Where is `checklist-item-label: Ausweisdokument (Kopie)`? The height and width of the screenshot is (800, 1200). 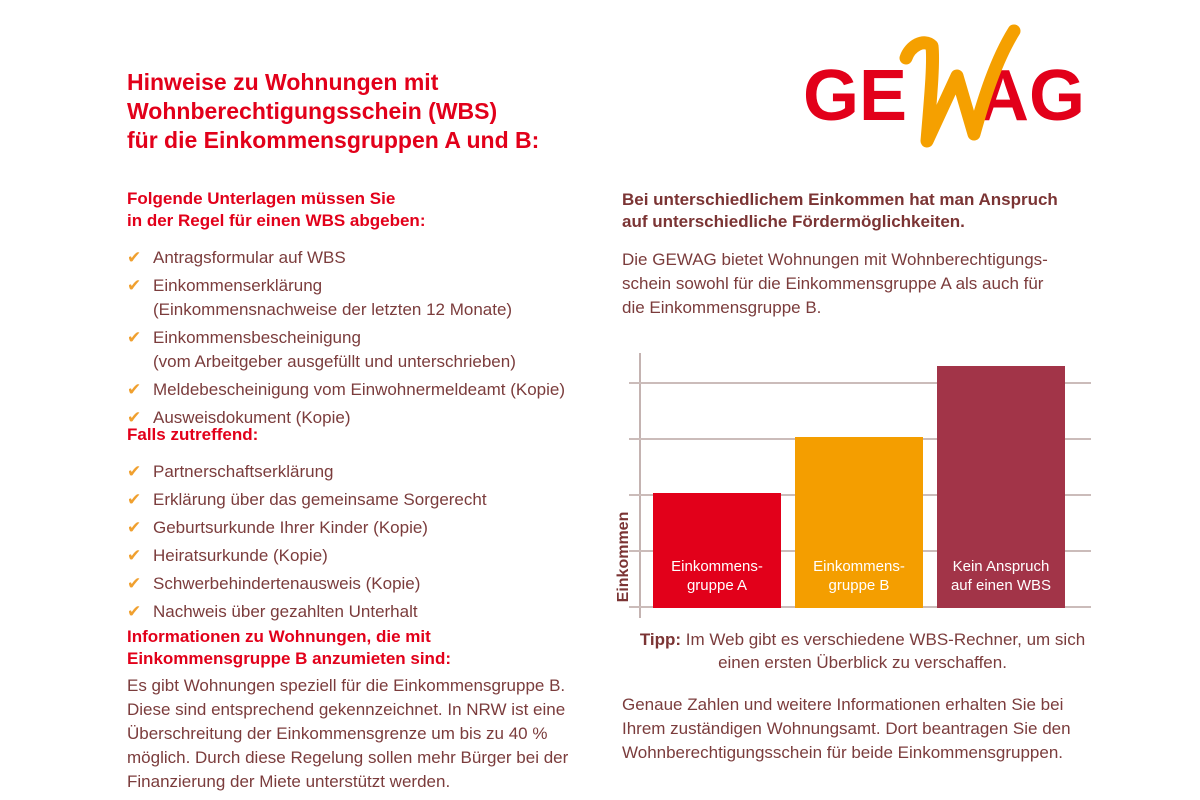 checklist-item-label: Ausweisdokument (Kopie) is located at coordinates (252, 417).